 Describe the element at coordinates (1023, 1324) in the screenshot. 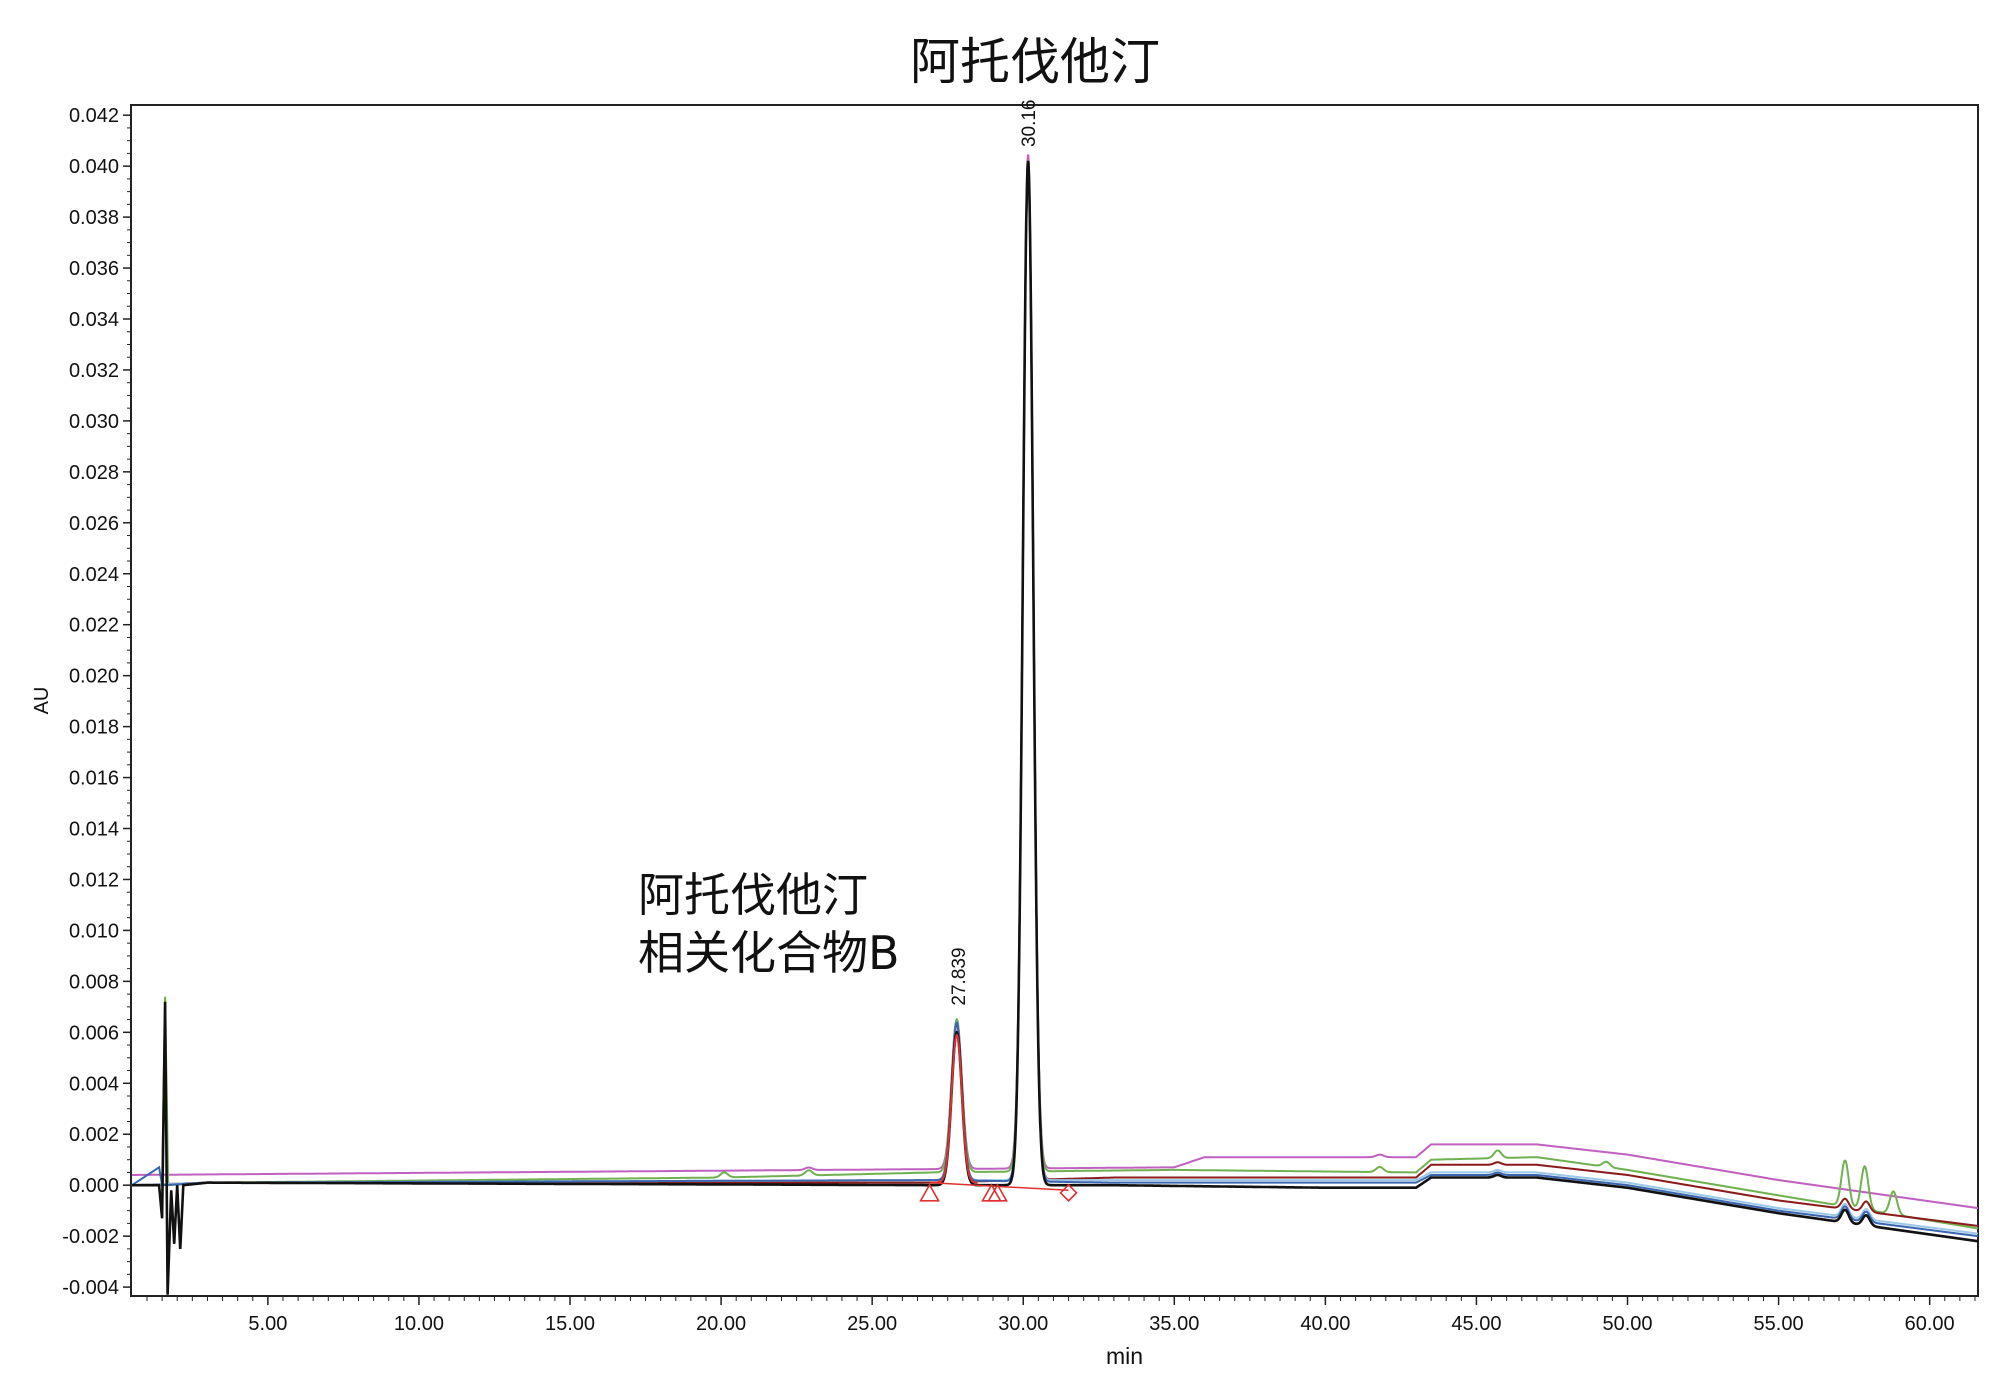

I see `x-tick-label: 30.00` at that location.